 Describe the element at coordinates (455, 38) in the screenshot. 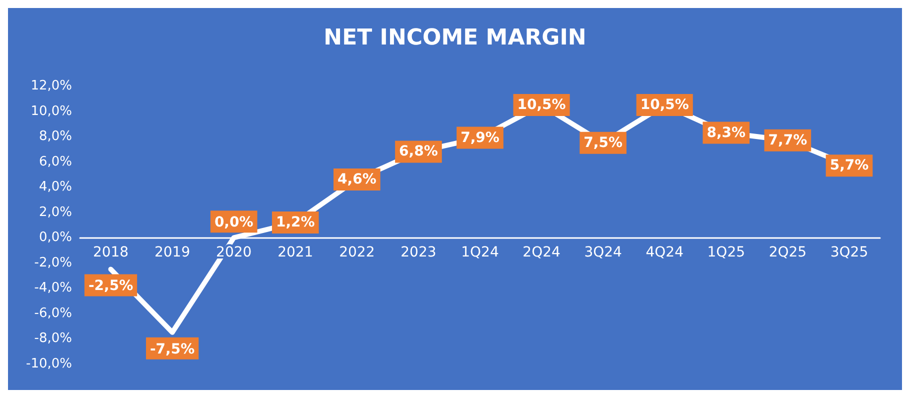

I see `chart-title: NET INCOME MARGIN` at that location.